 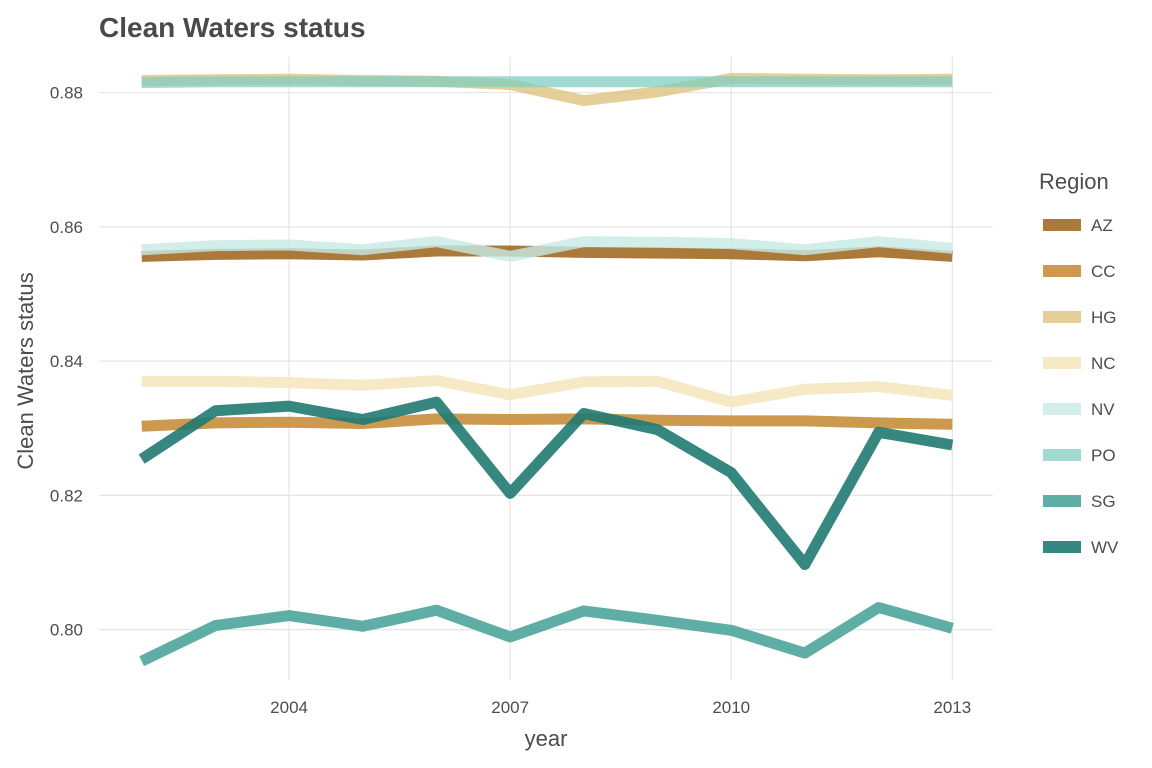 What do you see at coordinates (25, 370) in the screenshot?
I see `y-axis-title: Clean Waters status` at bounding box center [25, 370].